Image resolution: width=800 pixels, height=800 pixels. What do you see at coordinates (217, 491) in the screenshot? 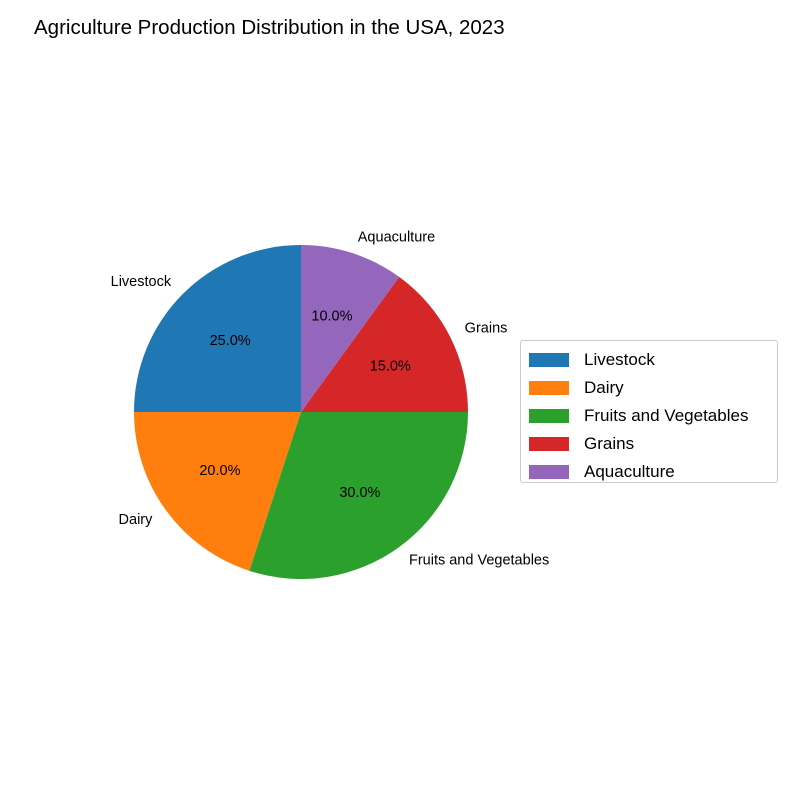
I see `pie-slice-dairy` at bounding box center [217, 491].